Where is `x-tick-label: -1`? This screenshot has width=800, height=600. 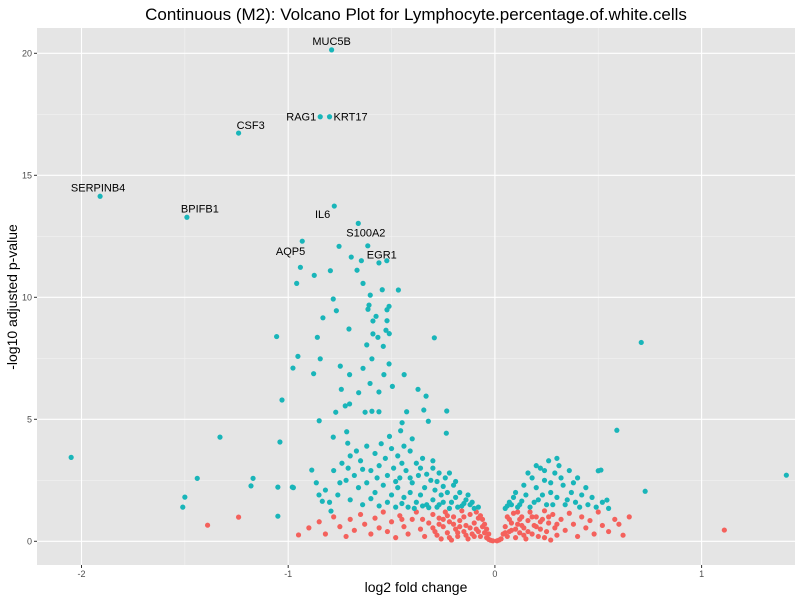
x-tick-label: -1 is located at coordinates (288, 574).